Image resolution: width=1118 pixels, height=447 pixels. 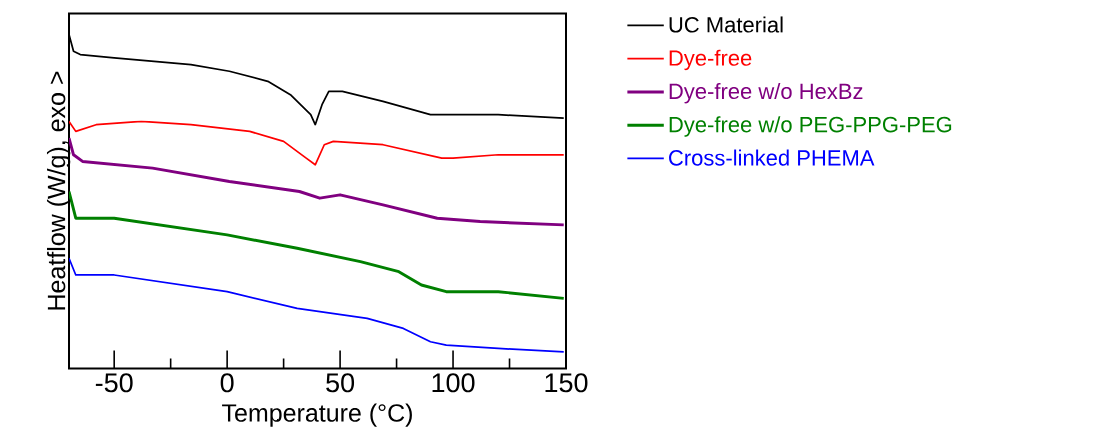 I want to click on x-tick-label: 0, so click(x=227, y=383).